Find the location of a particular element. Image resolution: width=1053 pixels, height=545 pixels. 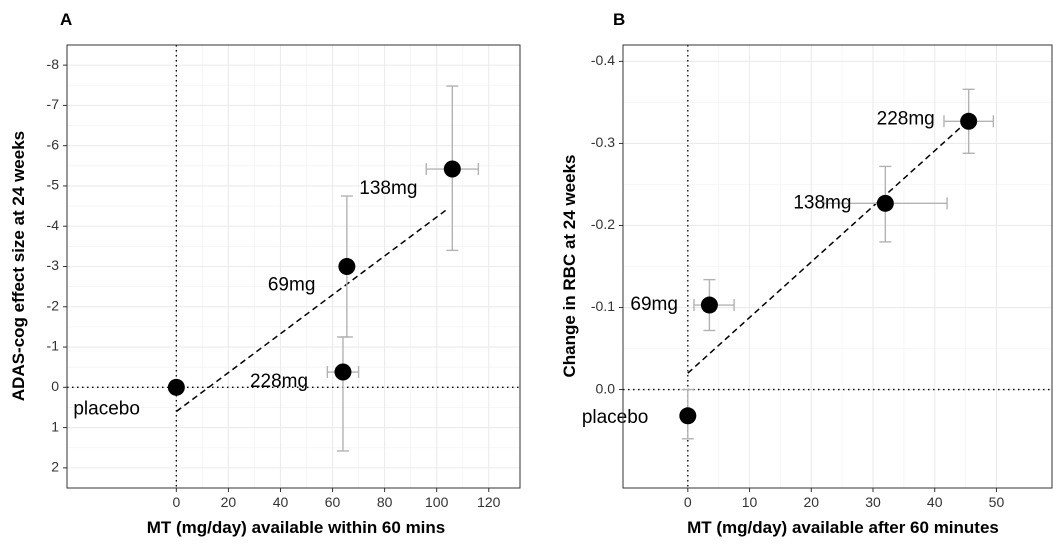

x-axis-title: MT (mg/day) available after 60 minutes is located at coordinates (843, 527).